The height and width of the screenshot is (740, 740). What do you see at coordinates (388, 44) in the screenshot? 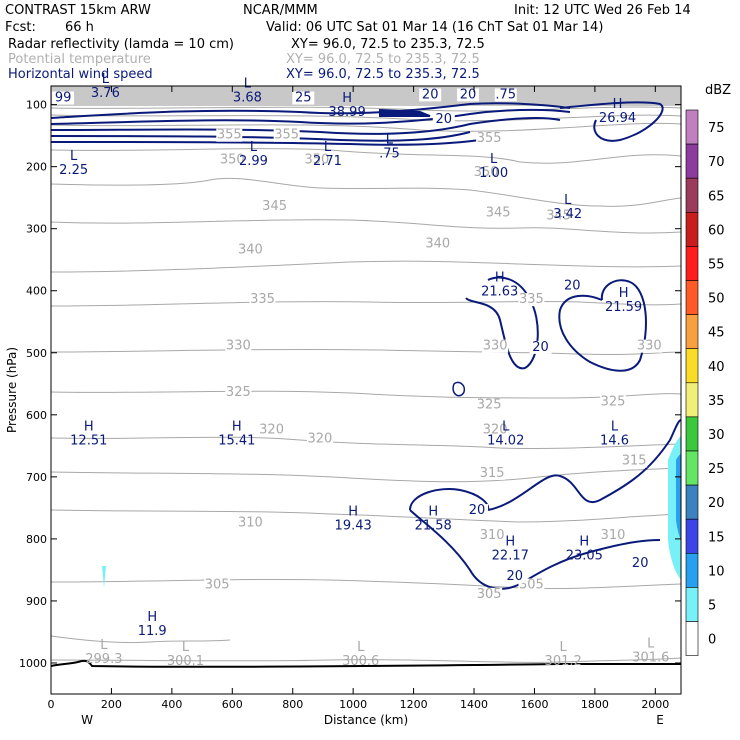
I see `field-1-xy: XY= 96.0, 72.5 to 235.3, 72.5` at bounding box center [388, 44].